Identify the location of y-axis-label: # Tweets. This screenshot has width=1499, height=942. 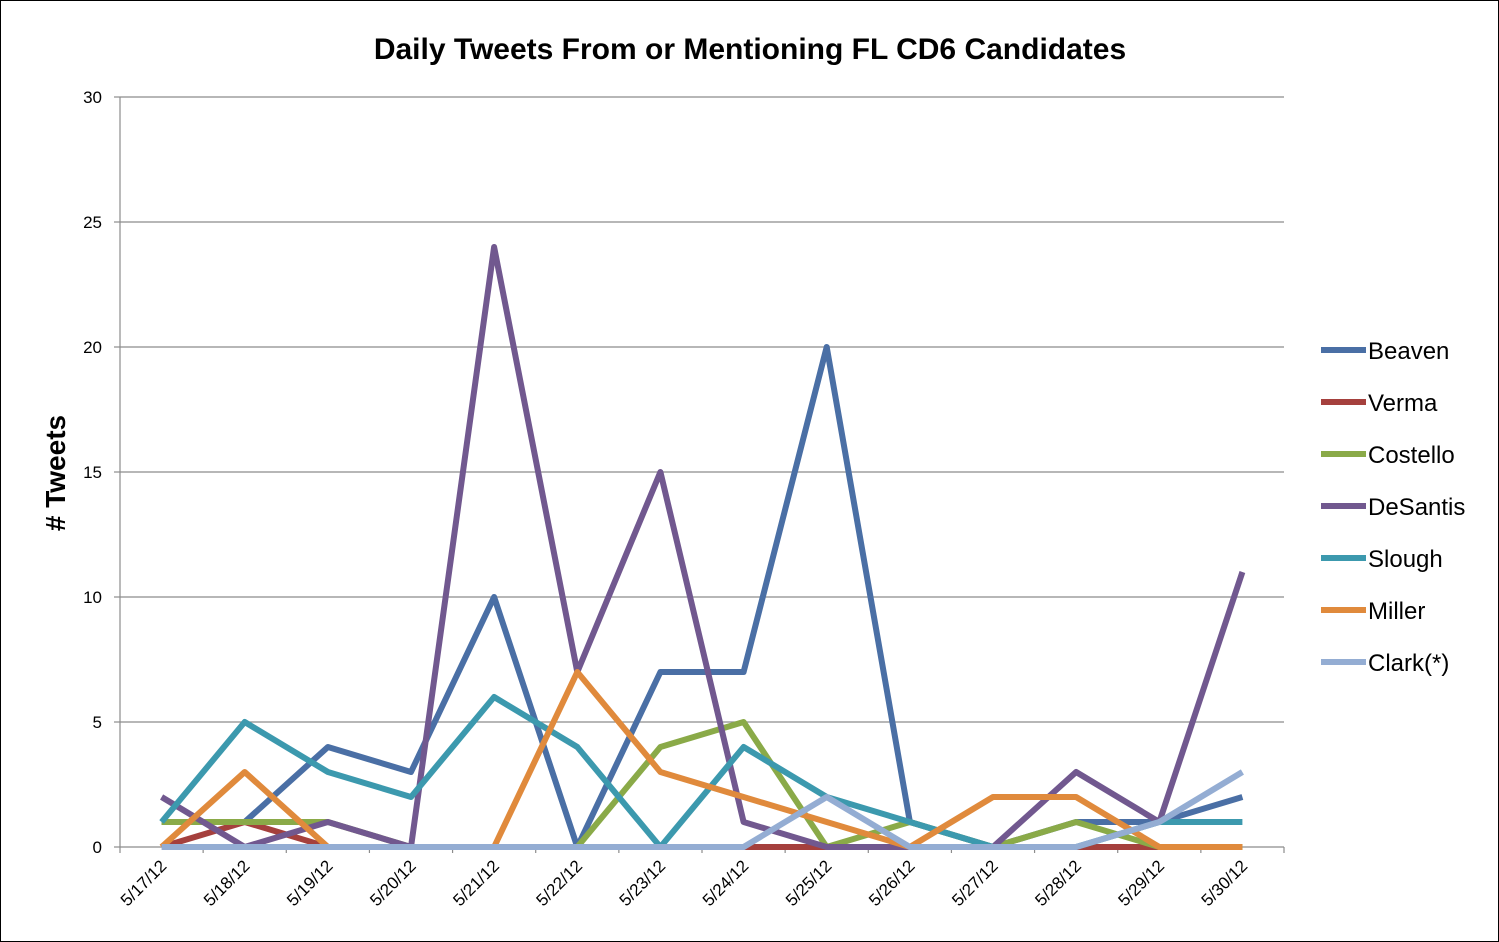
(55, 473).